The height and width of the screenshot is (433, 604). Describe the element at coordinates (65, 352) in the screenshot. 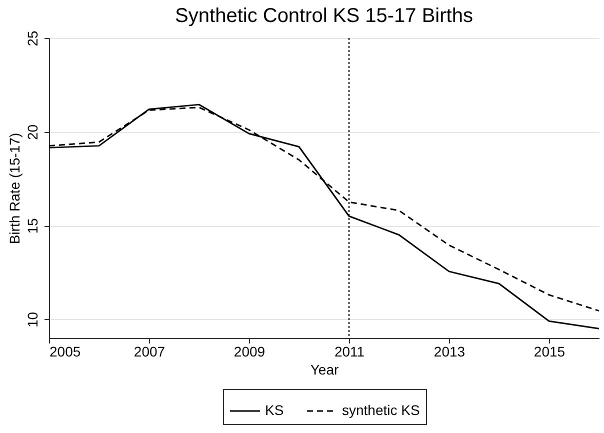

I see `x-tick-label: 2005` at that location.